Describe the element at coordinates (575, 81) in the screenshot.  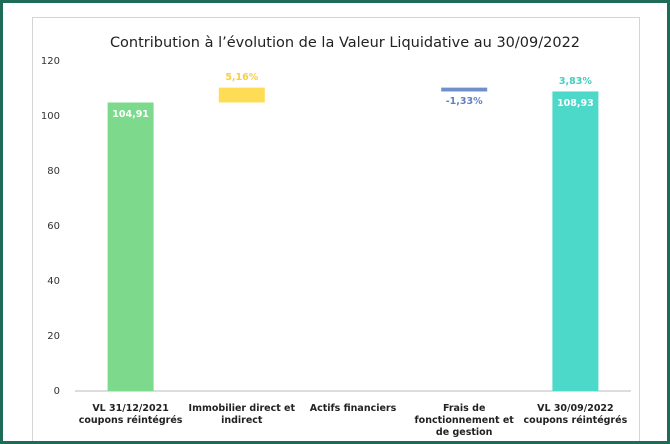
I see `contribution-label: 3,83%` at that location.